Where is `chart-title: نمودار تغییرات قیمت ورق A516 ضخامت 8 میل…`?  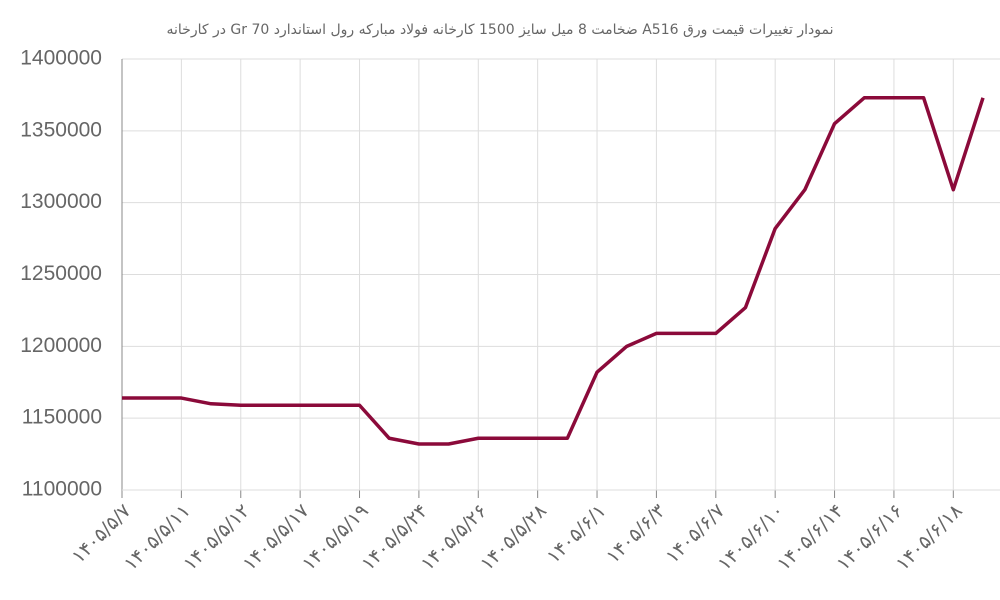
chart-title: نمودار تغییرات قیمت ورق A516 ضخامت 8 میل… is located at coordinates (500, 30).